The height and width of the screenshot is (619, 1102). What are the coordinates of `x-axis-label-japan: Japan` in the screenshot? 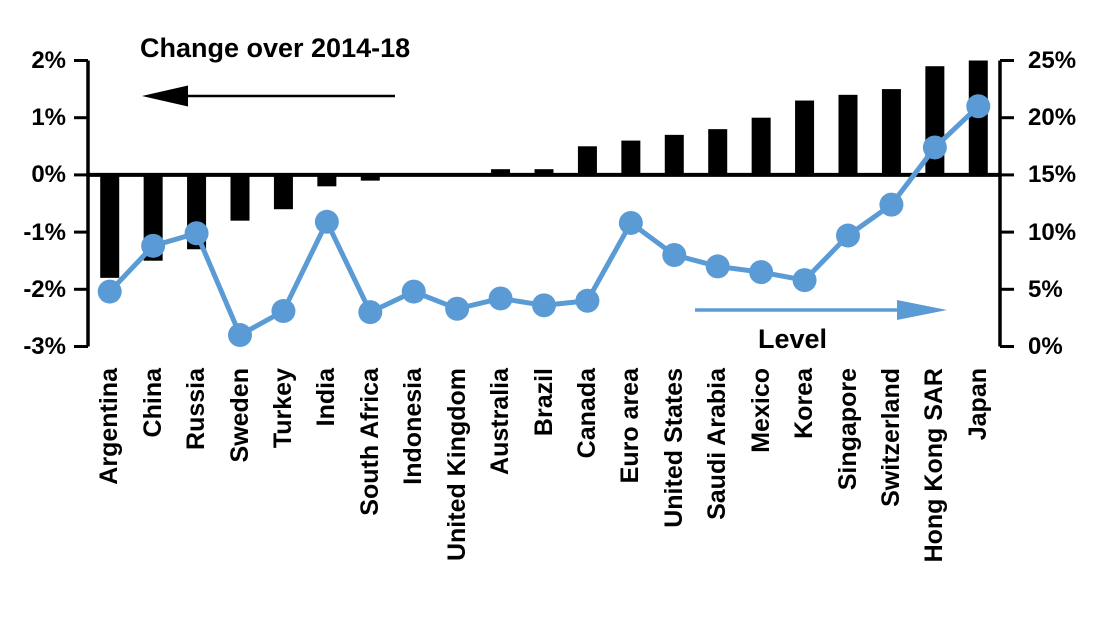 It's located at (977, 404).